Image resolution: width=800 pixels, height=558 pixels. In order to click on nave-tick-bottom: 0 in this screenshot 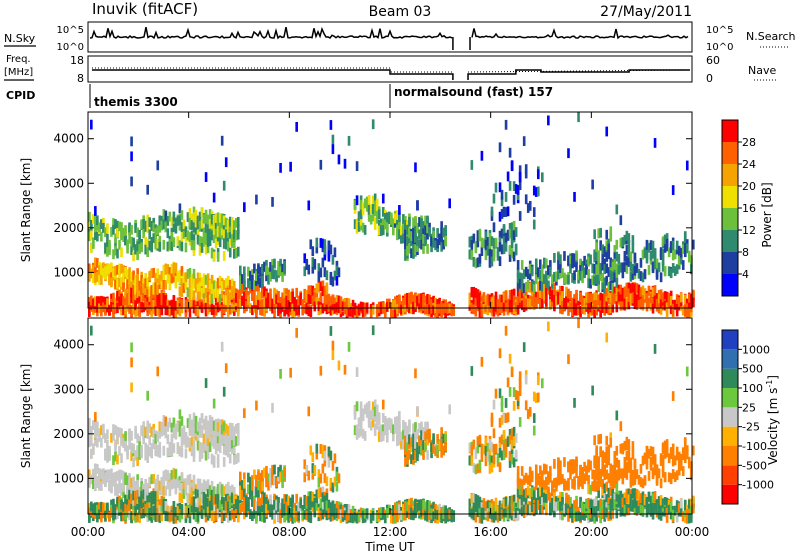, I will do `click(709, 78)`.